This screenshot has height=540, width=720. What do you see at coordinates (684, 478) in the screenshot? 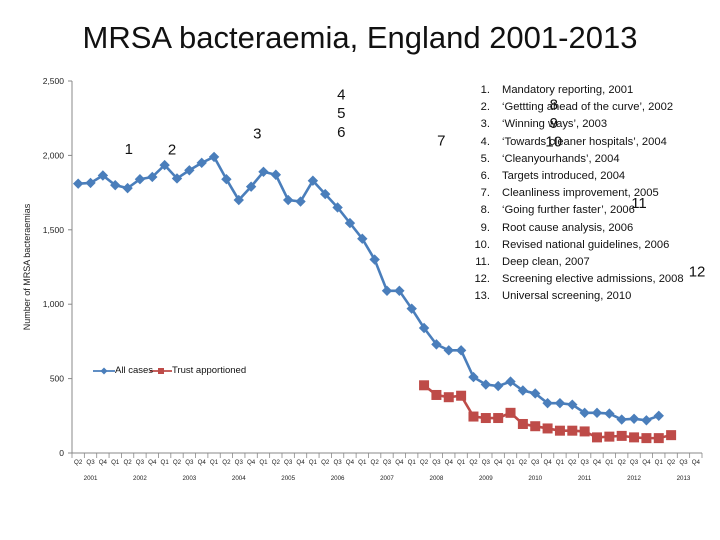
I see `x-tick-label-year: 2013` at bounding box center [684, 478].